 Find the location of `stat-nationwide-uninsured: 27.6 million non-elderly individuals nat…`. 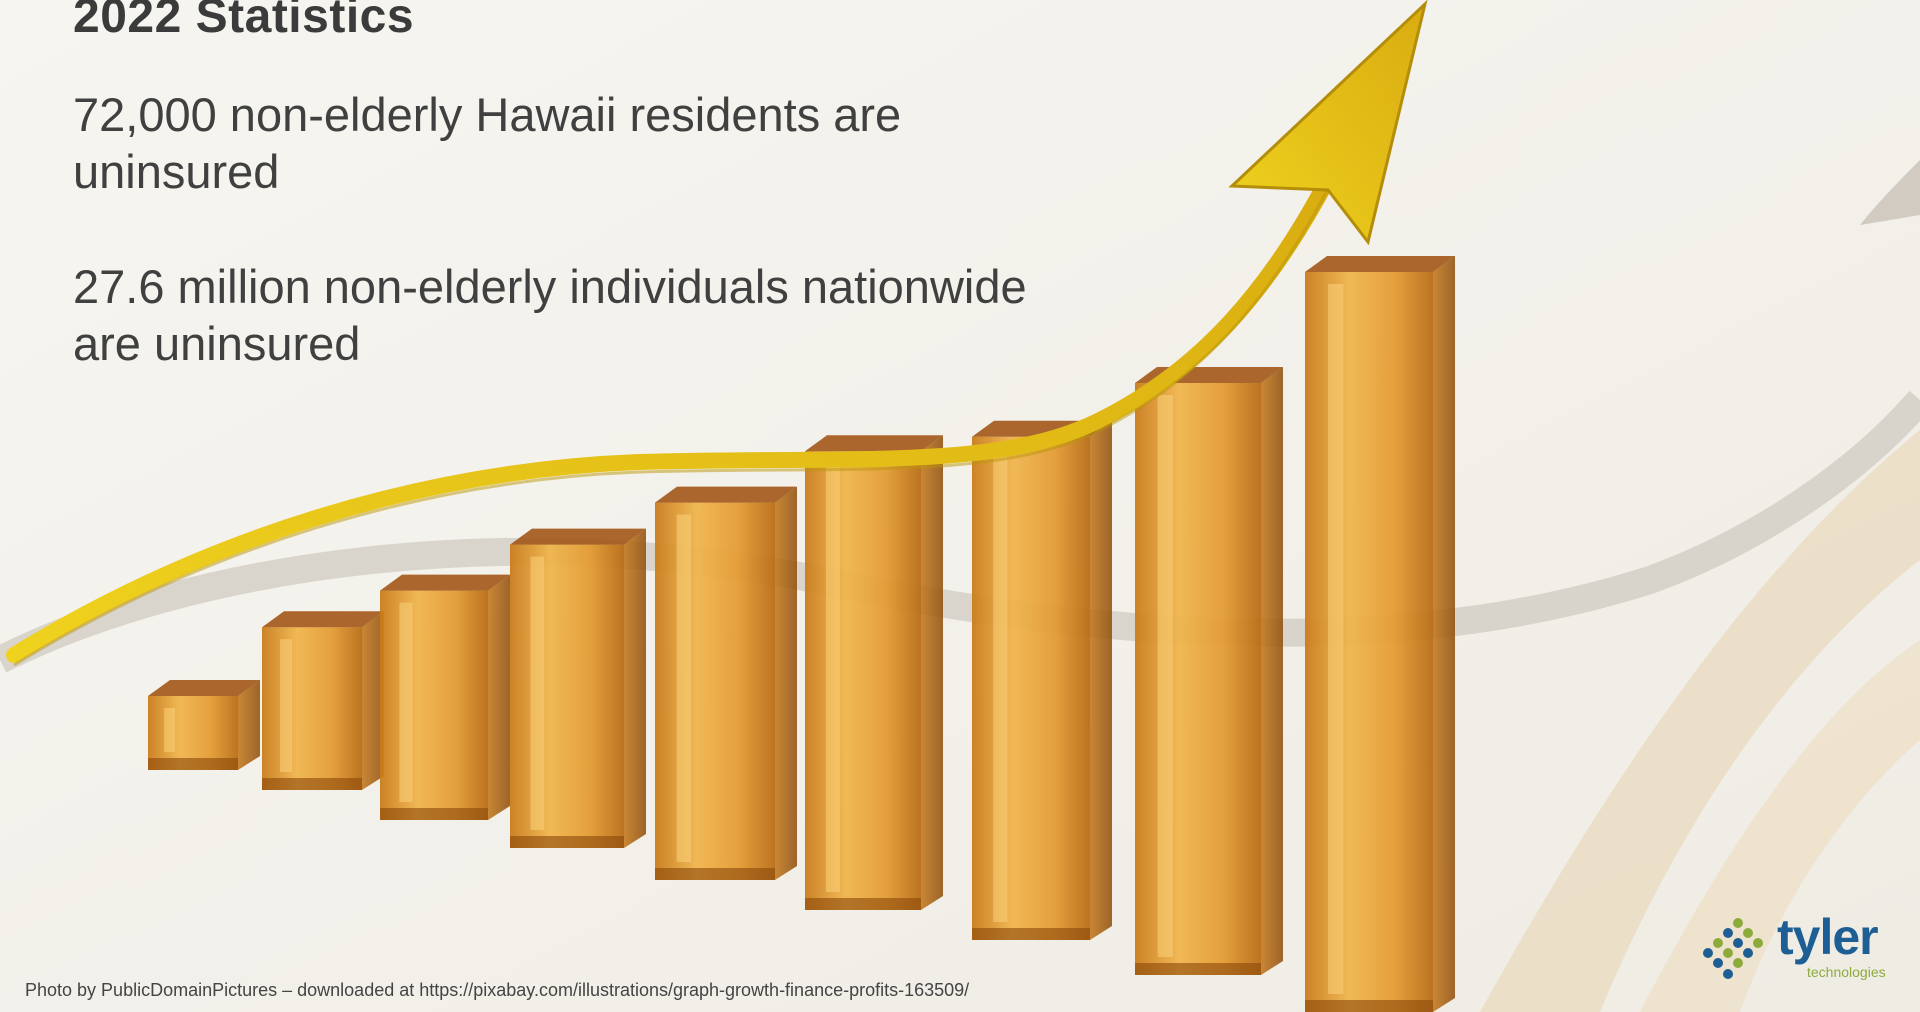

stat-nationwide-uninsured: 27.6 million non-elderly individuals nat… is located at coordinates (550, 315).